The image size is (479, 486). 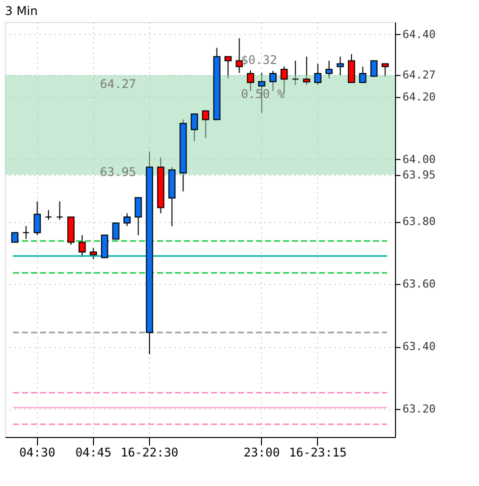 I want to click on y-tick-label: 64.00, so click(x=419, y=159).